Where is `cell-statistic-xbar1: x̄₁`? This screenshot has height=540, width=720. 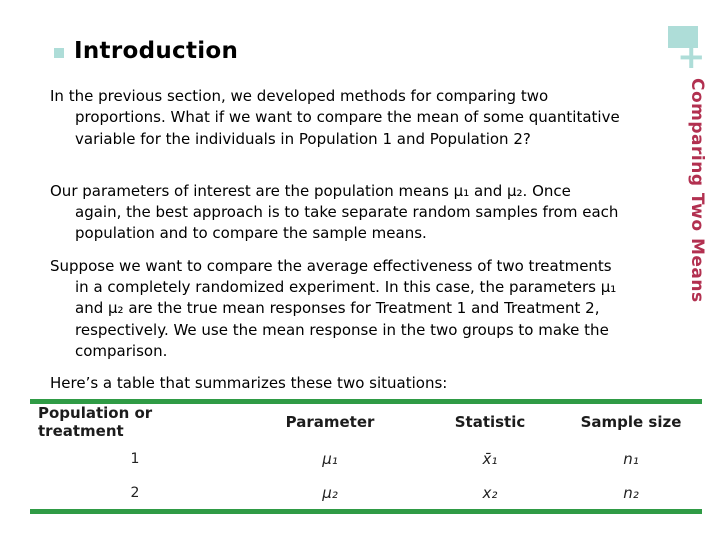
cell-statistic-xbar1: x̄₁ is located at coordinates (490, 458).